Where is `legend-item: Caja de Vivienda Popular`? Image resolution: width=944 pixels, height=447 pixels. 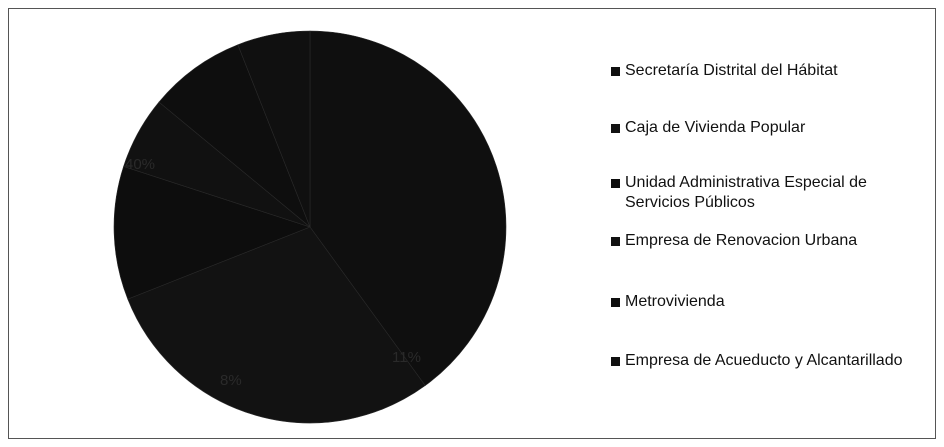
legend-item: Caja de Vivienda Popular is located at coordinates (771, 128).